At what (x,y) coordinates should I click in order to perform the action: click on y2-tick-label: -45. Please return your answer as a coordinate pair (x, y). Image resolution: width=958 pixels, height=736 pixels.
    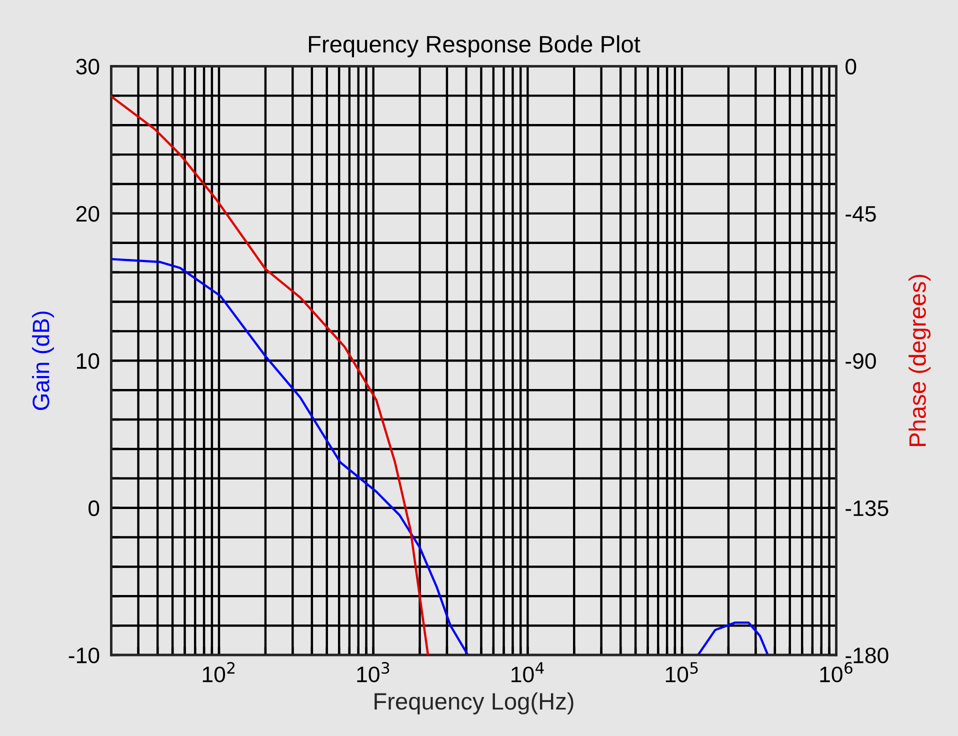
    Looking at the image, I should click on (861, 214).